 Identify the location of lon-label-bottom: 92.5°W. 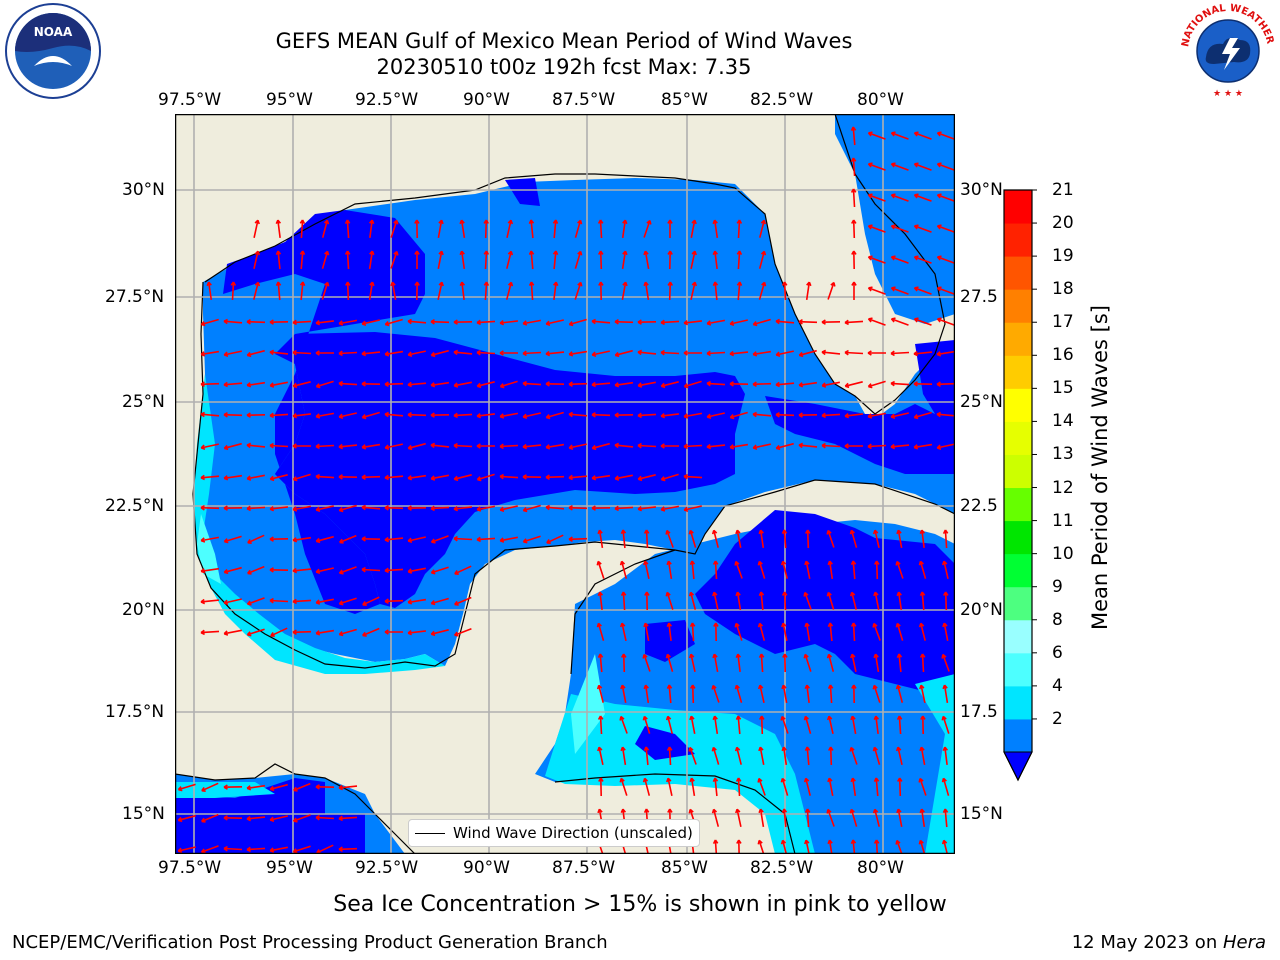
(387, 868).